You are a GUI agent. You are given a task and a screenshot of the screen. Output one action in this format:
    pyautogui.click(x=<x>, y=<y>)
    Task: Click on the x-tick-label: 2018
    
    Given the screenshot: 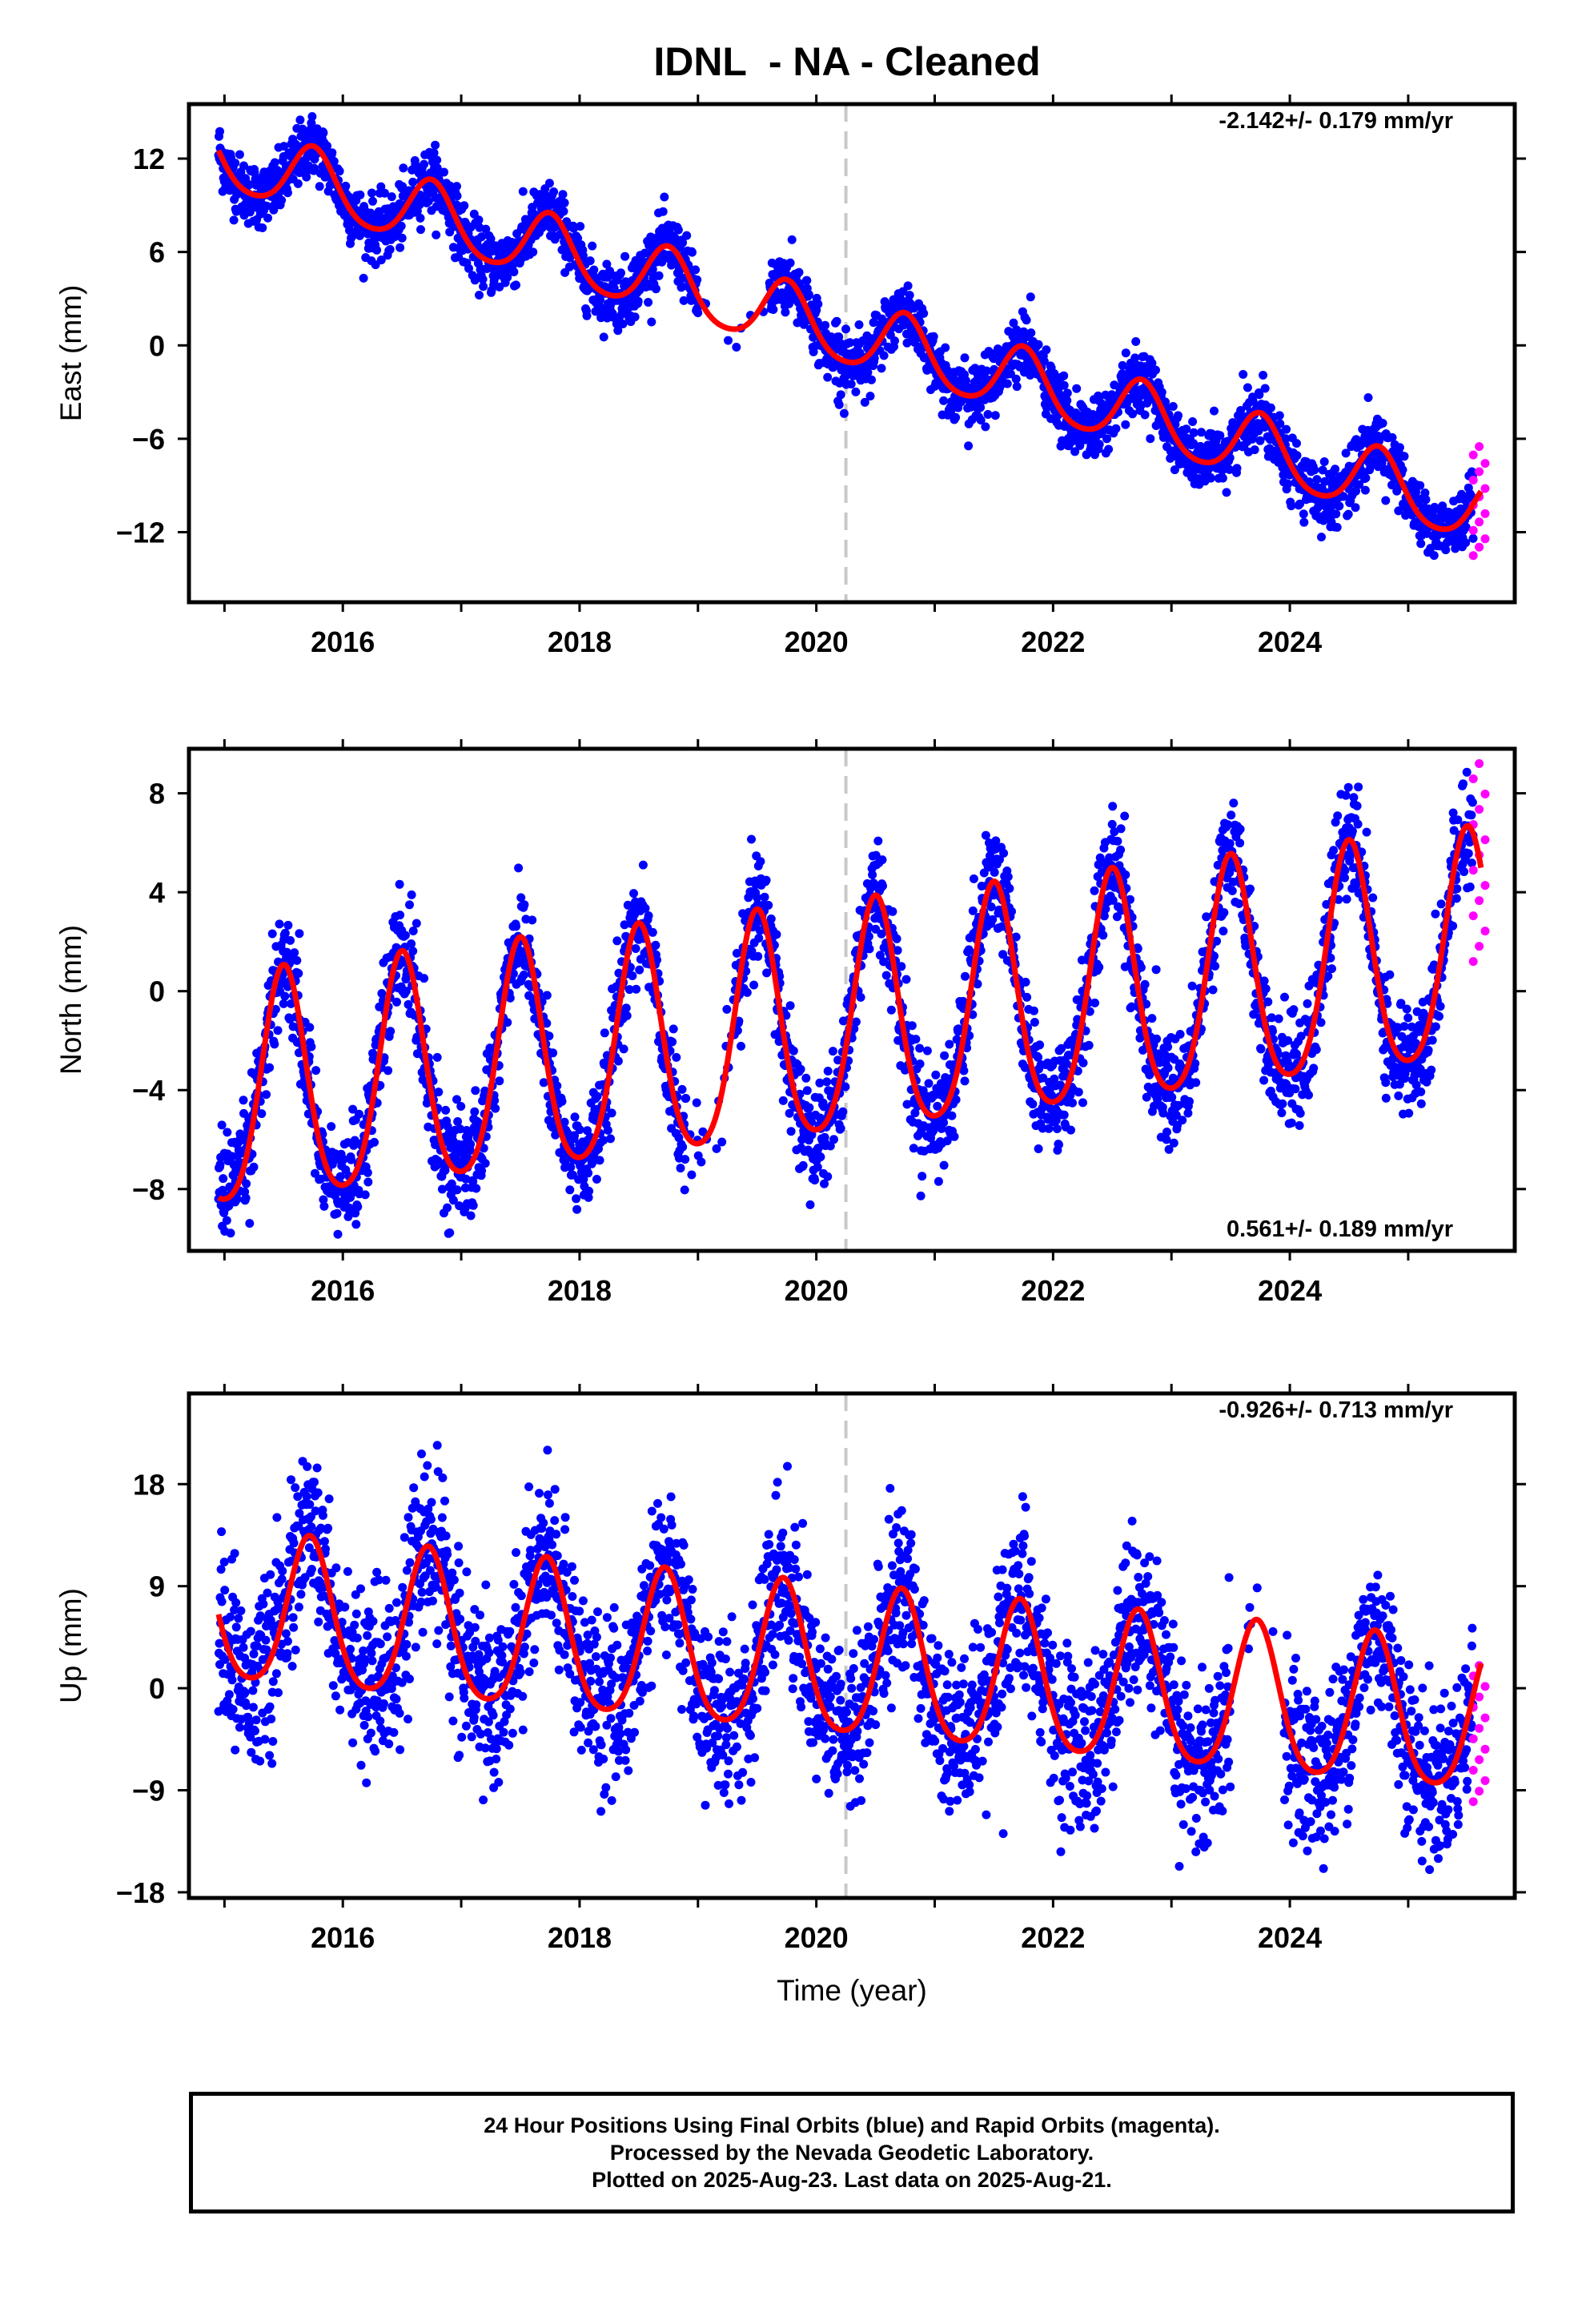 What is the action you would take?
    pyautogui.click(x=580, y=641)
    